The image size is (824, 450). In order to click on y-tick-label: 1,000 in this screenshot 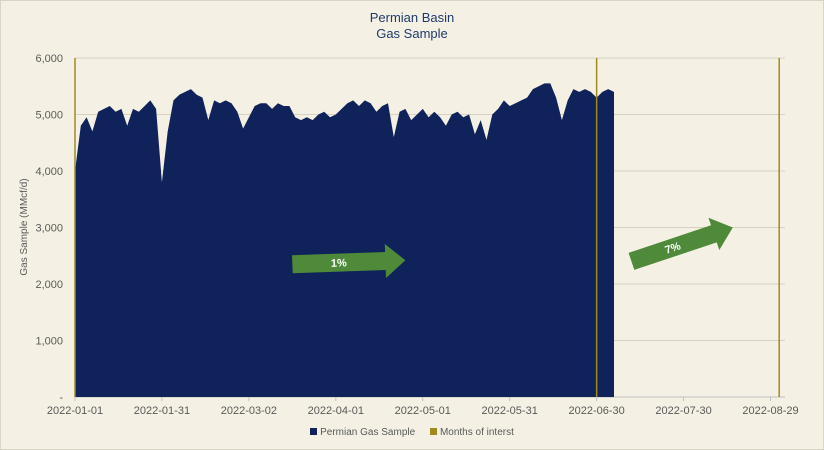, I will do `click(49, 342)`.